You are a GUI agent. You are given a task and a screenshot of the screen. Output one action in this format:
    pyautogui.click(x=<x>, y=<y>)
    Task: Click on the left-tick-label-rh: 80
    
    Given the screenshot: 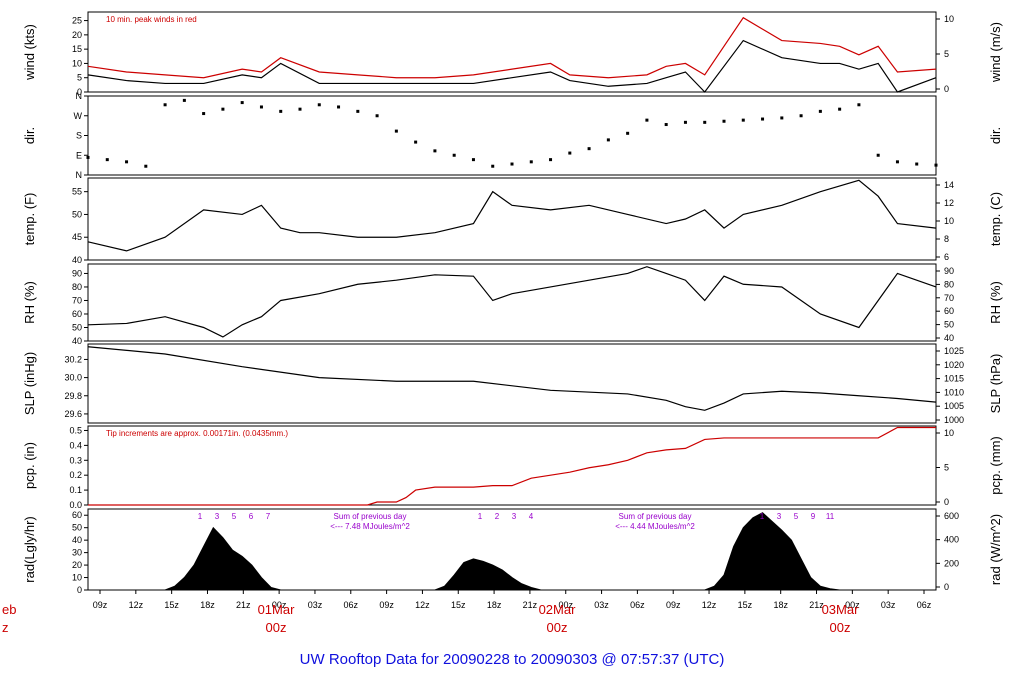 What is the action you would take?
    pyautogui.click(x=77, y=287)
    